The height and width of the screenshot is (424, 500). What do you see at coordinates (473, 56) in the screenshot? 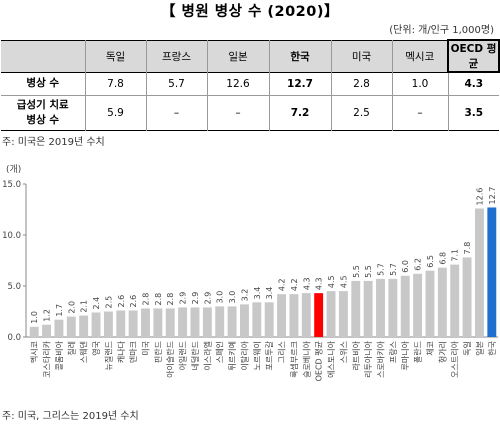
I see `table-header-cell-oecd: OECD 평균` at bounding box center [473, 56].